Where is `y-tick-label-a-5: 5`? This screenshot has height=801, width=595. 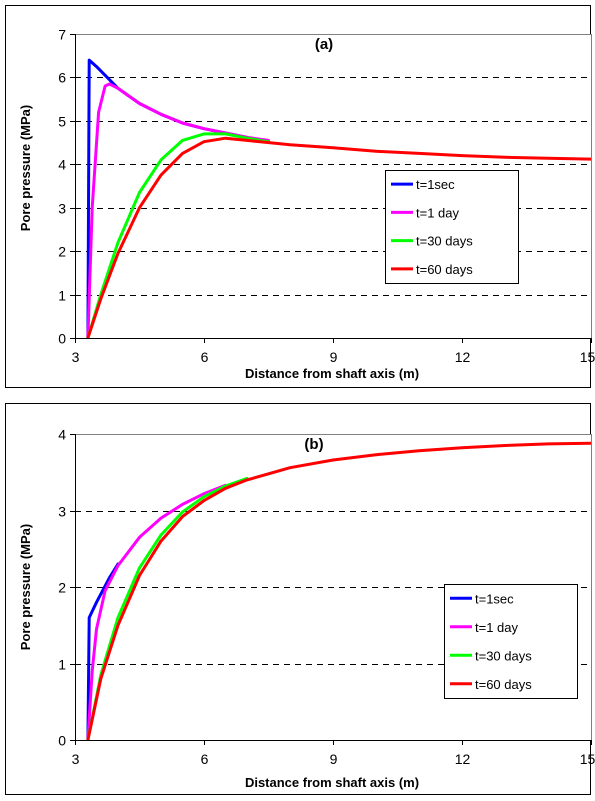
y-tick-label-a-5: 5 is located at coordinates (62, 122).